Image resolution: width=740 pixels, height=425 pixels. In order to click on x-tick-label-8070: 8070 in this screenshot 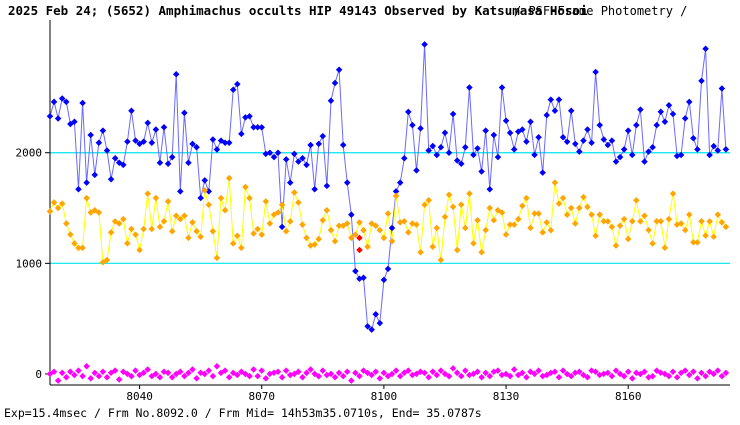, I will do `click(261, 396)`.